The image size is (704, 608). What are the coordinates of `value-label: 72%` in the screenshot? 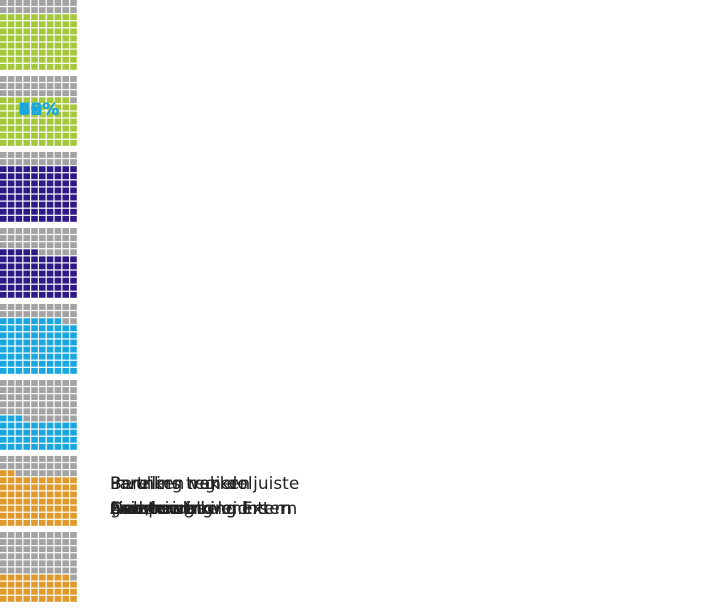 It's located at (39, 110).